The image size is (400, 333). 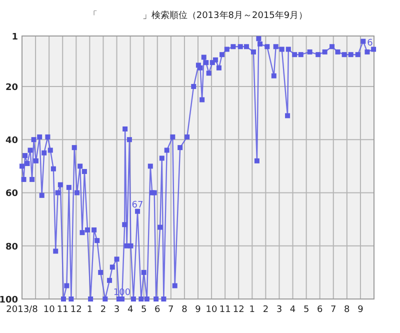 I want to click on data-label: 67, so click(x=138, y=205).